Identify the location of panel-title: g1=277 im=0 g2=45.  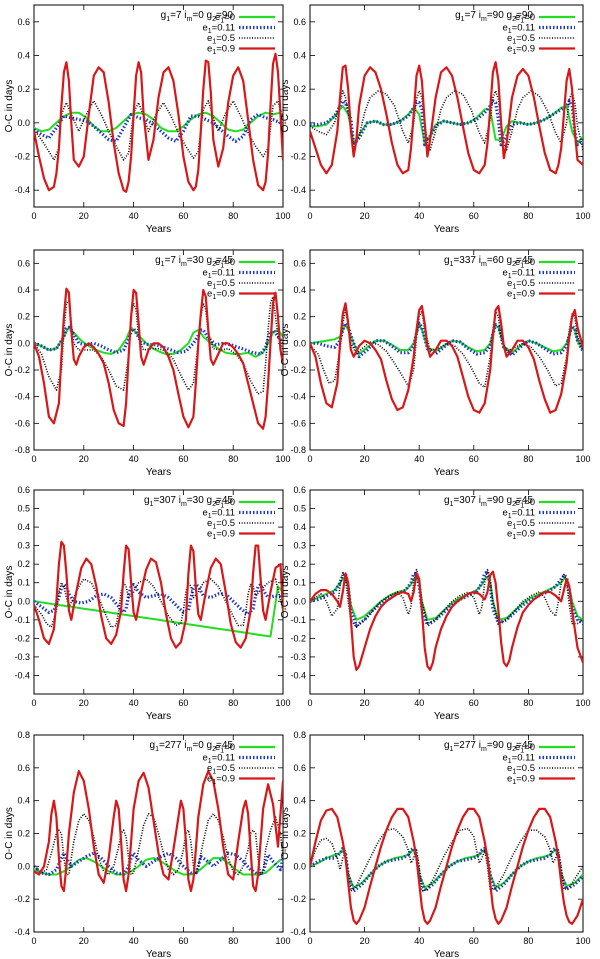
(192, 746).